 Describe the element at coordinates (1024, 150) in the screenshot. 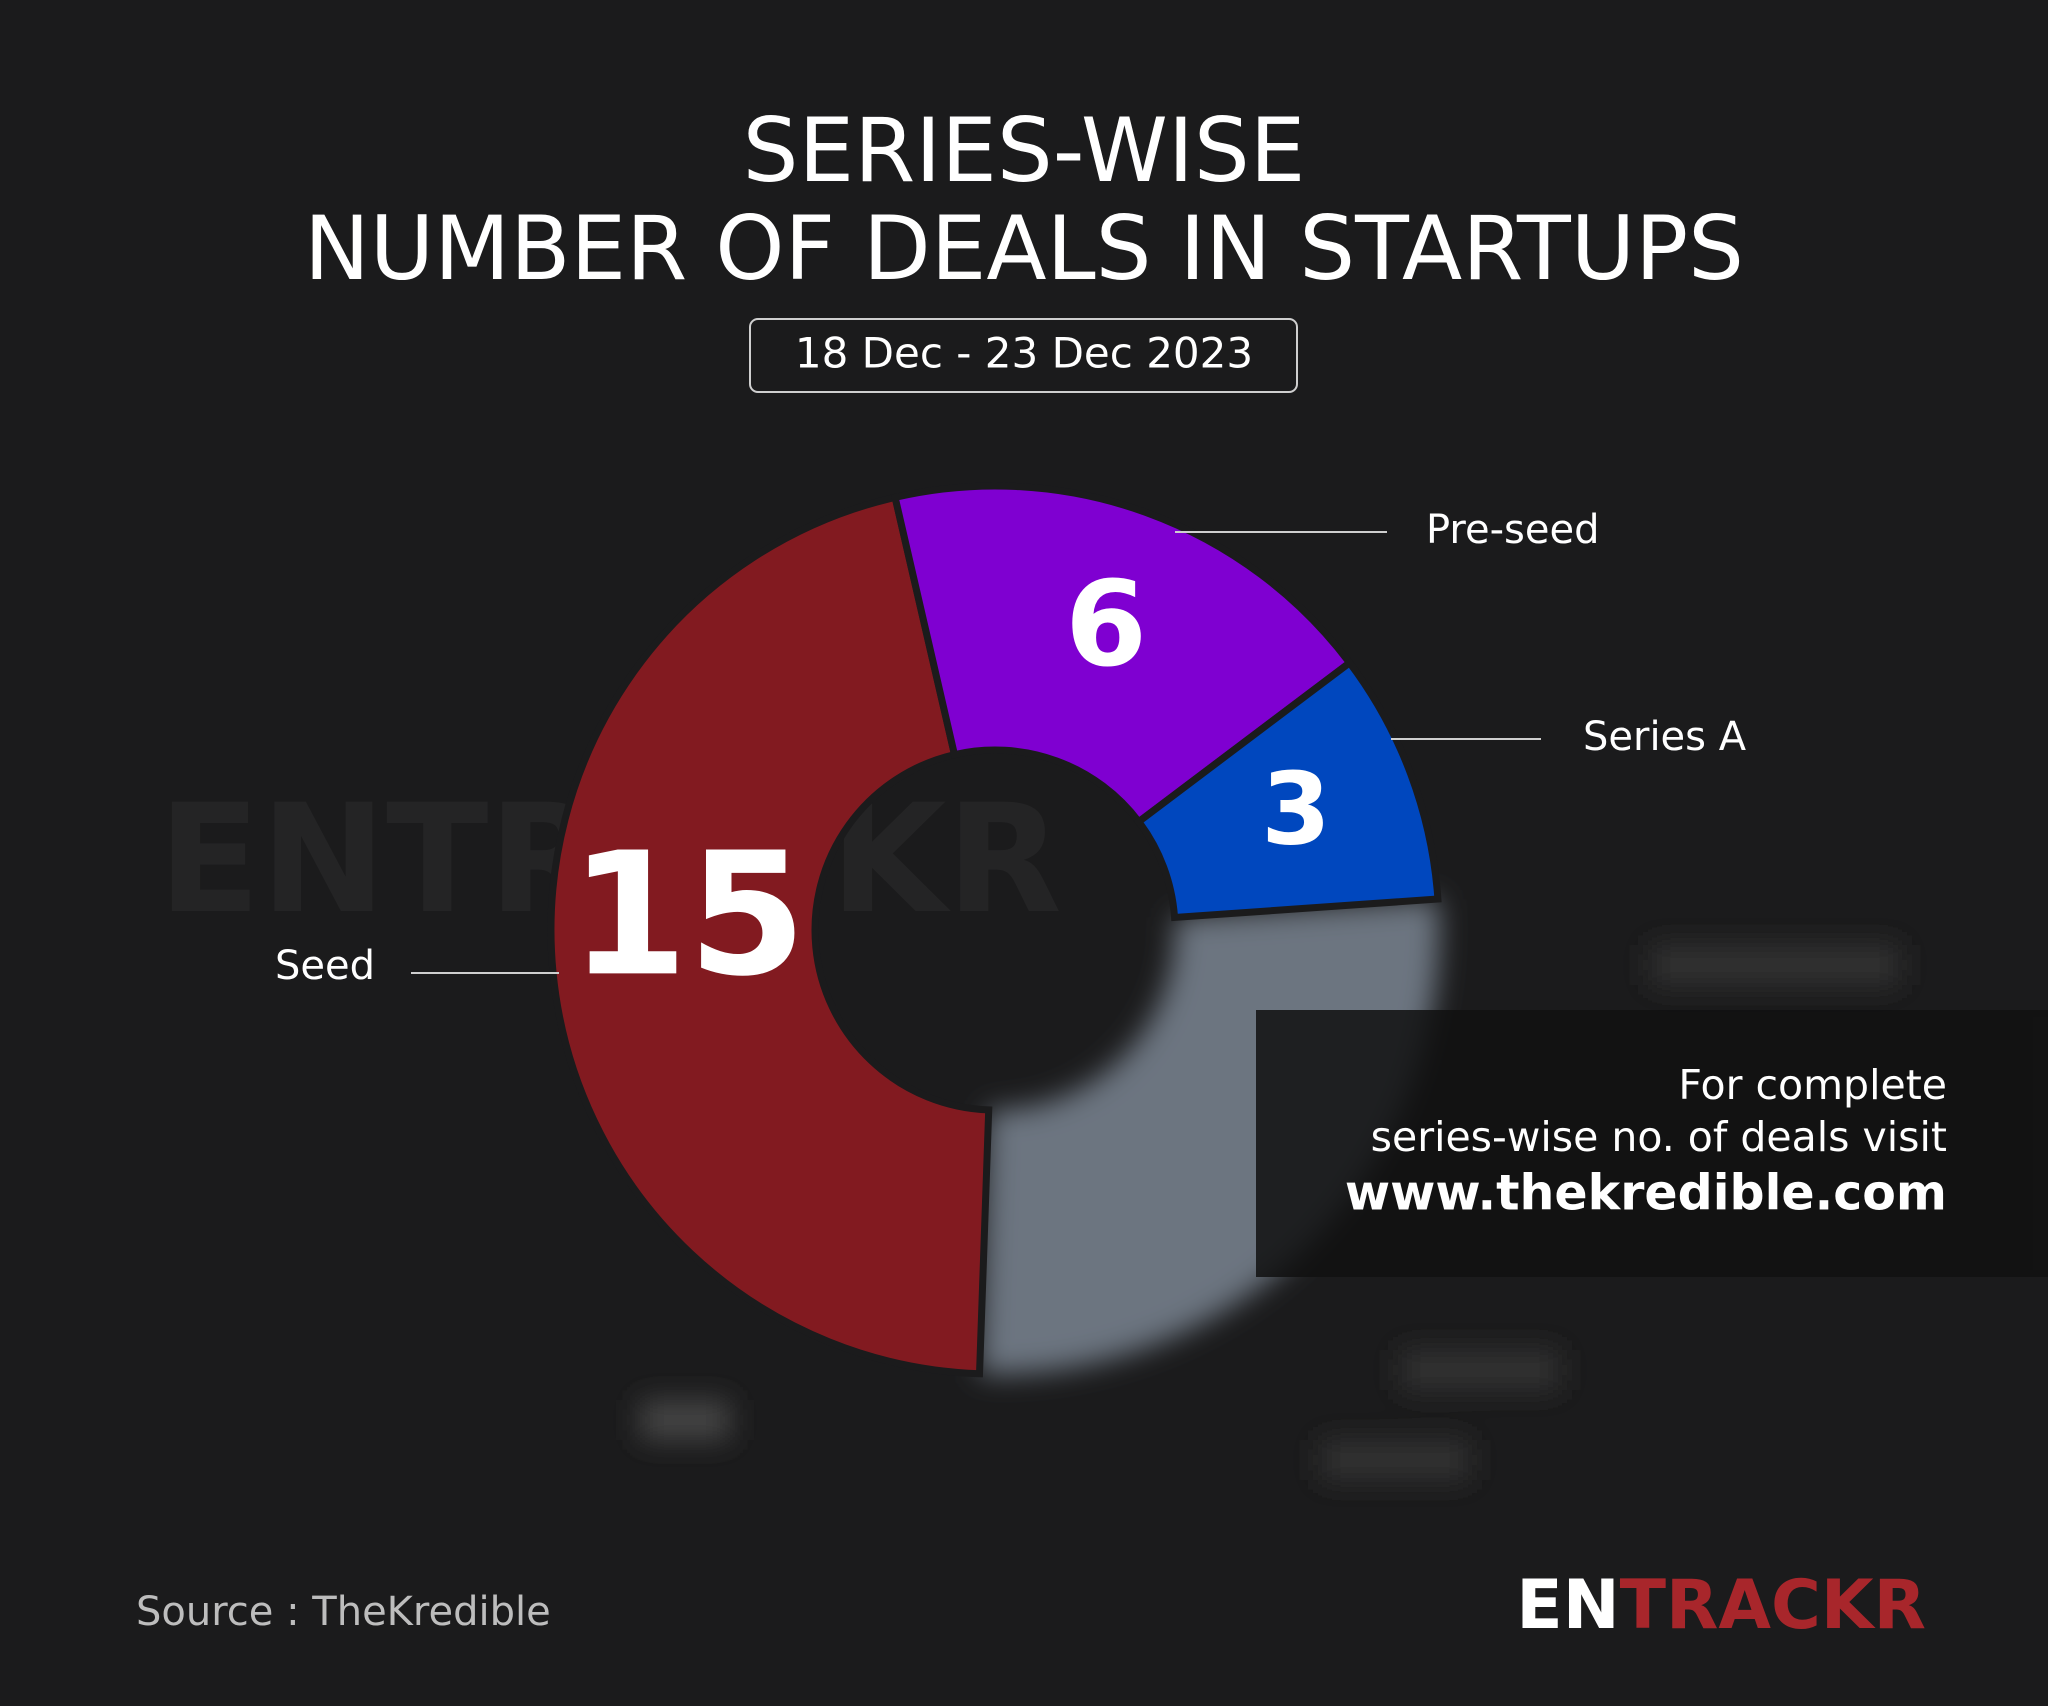

I see `title-line: SERIES-WISE` at that location.